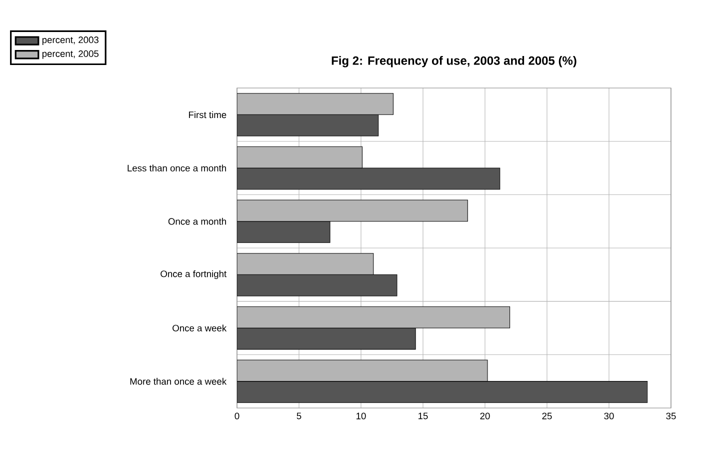  I want to click on chart-title: Fig 2: Frequency of use, 2003 and 2005 (%), so click(454, 62).